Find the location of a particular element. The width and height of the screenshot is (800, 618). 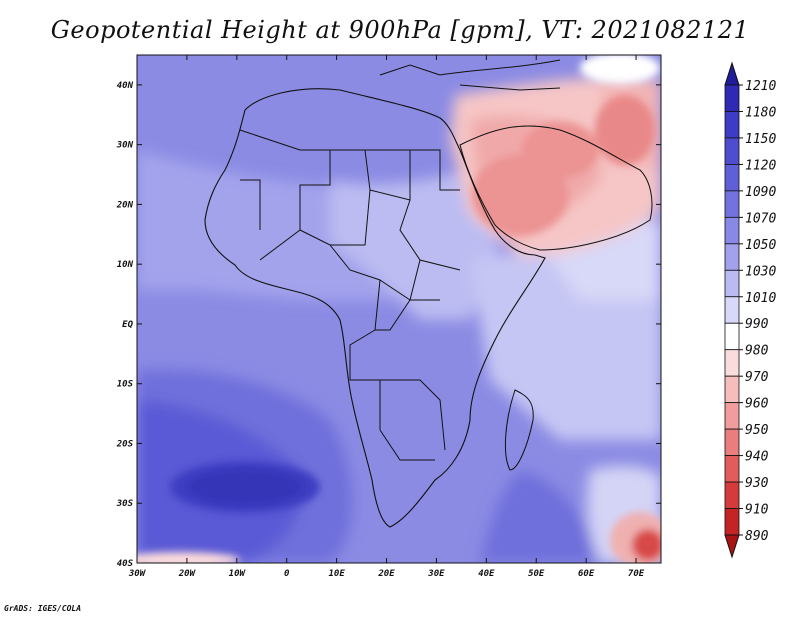

x-tick-label: 20E is located at coordinates (386, 574).